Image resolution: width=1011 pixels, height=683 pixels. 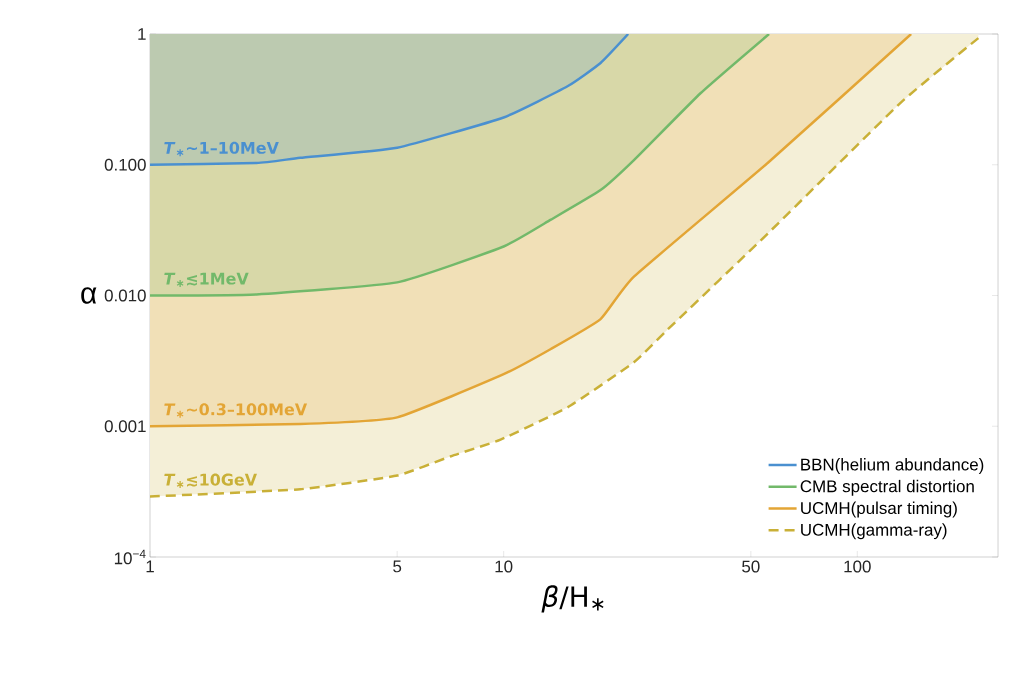 I want to click on annotation: T$_{∗}$∼0.3–100MeV, so click(x=236, y=410).